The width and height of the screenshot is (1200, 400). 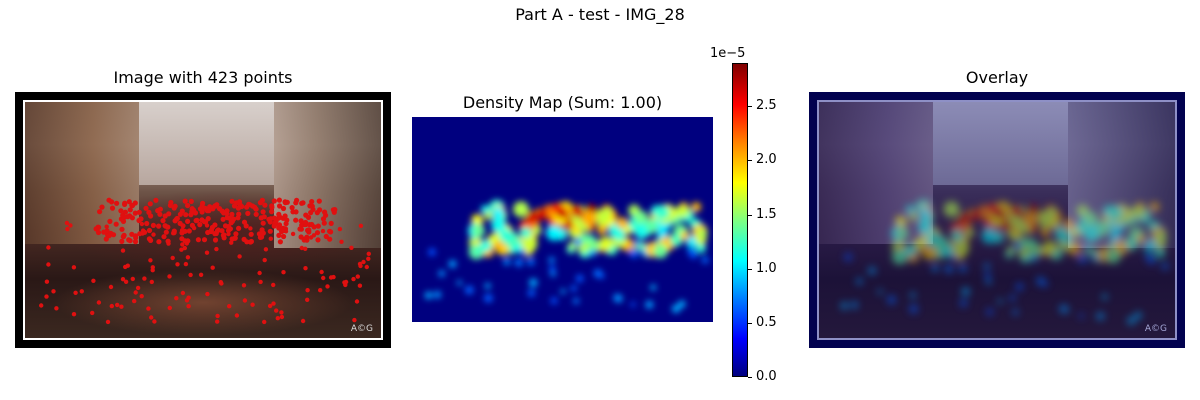 I want to click on density-panel-title: Density Map (Sum: 1.00), so click(x=562, y=102).